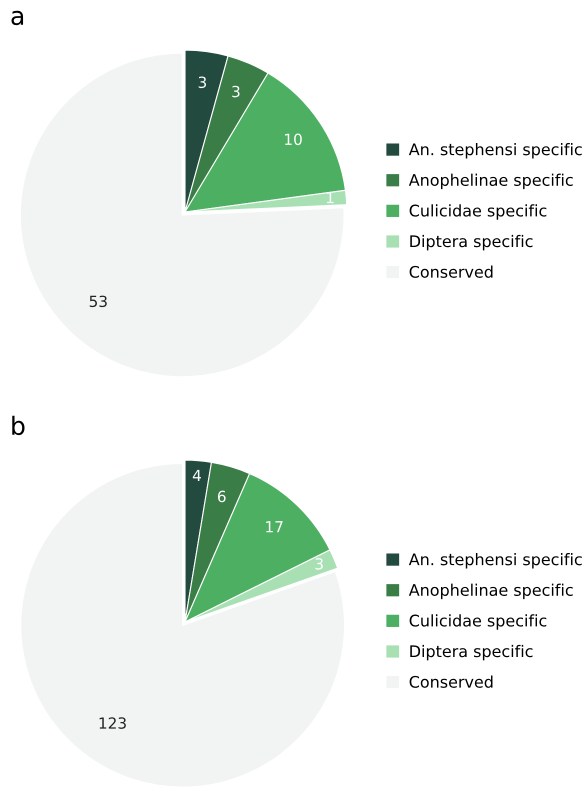 This screenshot has width=587, height=787. What do you see at coordinates (293, 140) in the screenshot?
I see `data-label: 10` at bounding box center [293, 140].